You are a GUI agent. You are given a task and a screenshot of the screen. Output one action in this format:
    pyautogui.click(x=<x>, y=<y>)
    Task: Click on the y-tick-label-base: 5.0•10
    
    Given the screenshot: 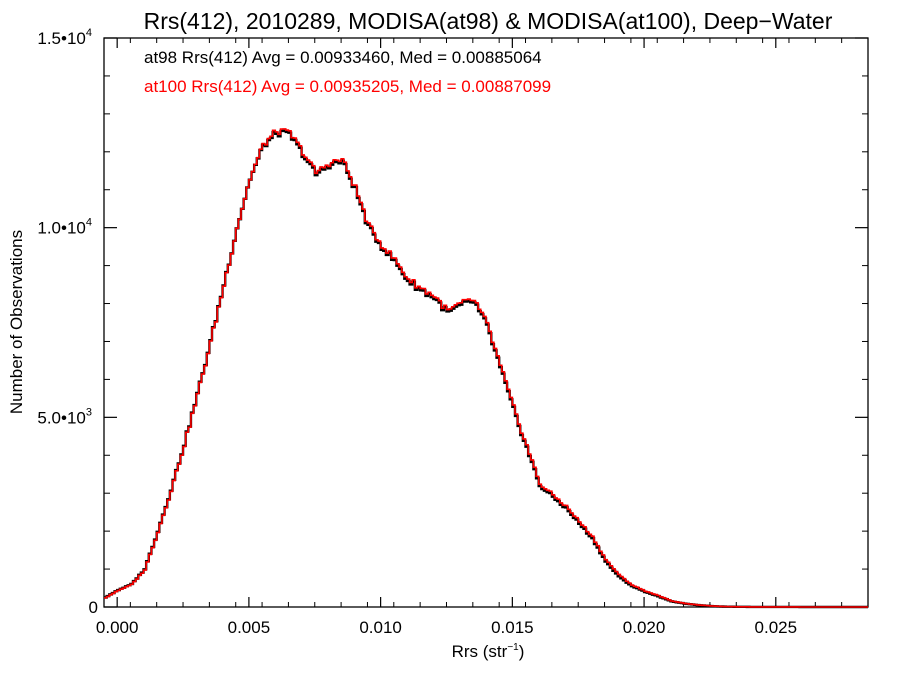 What is the action you would take?
    pyautogui.click(x=61, y=417)
    